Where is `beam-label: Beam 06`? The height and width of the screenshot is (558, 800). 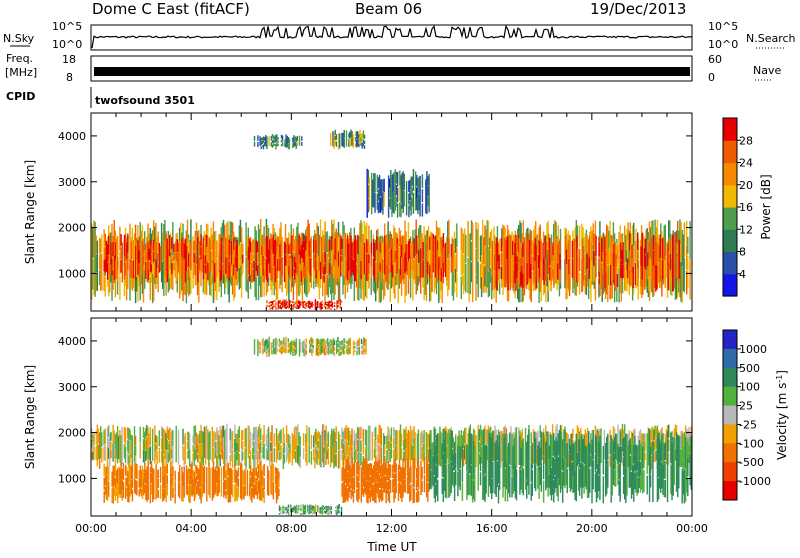
beam-label: Beam 06 is located at coordinates (388, 9).